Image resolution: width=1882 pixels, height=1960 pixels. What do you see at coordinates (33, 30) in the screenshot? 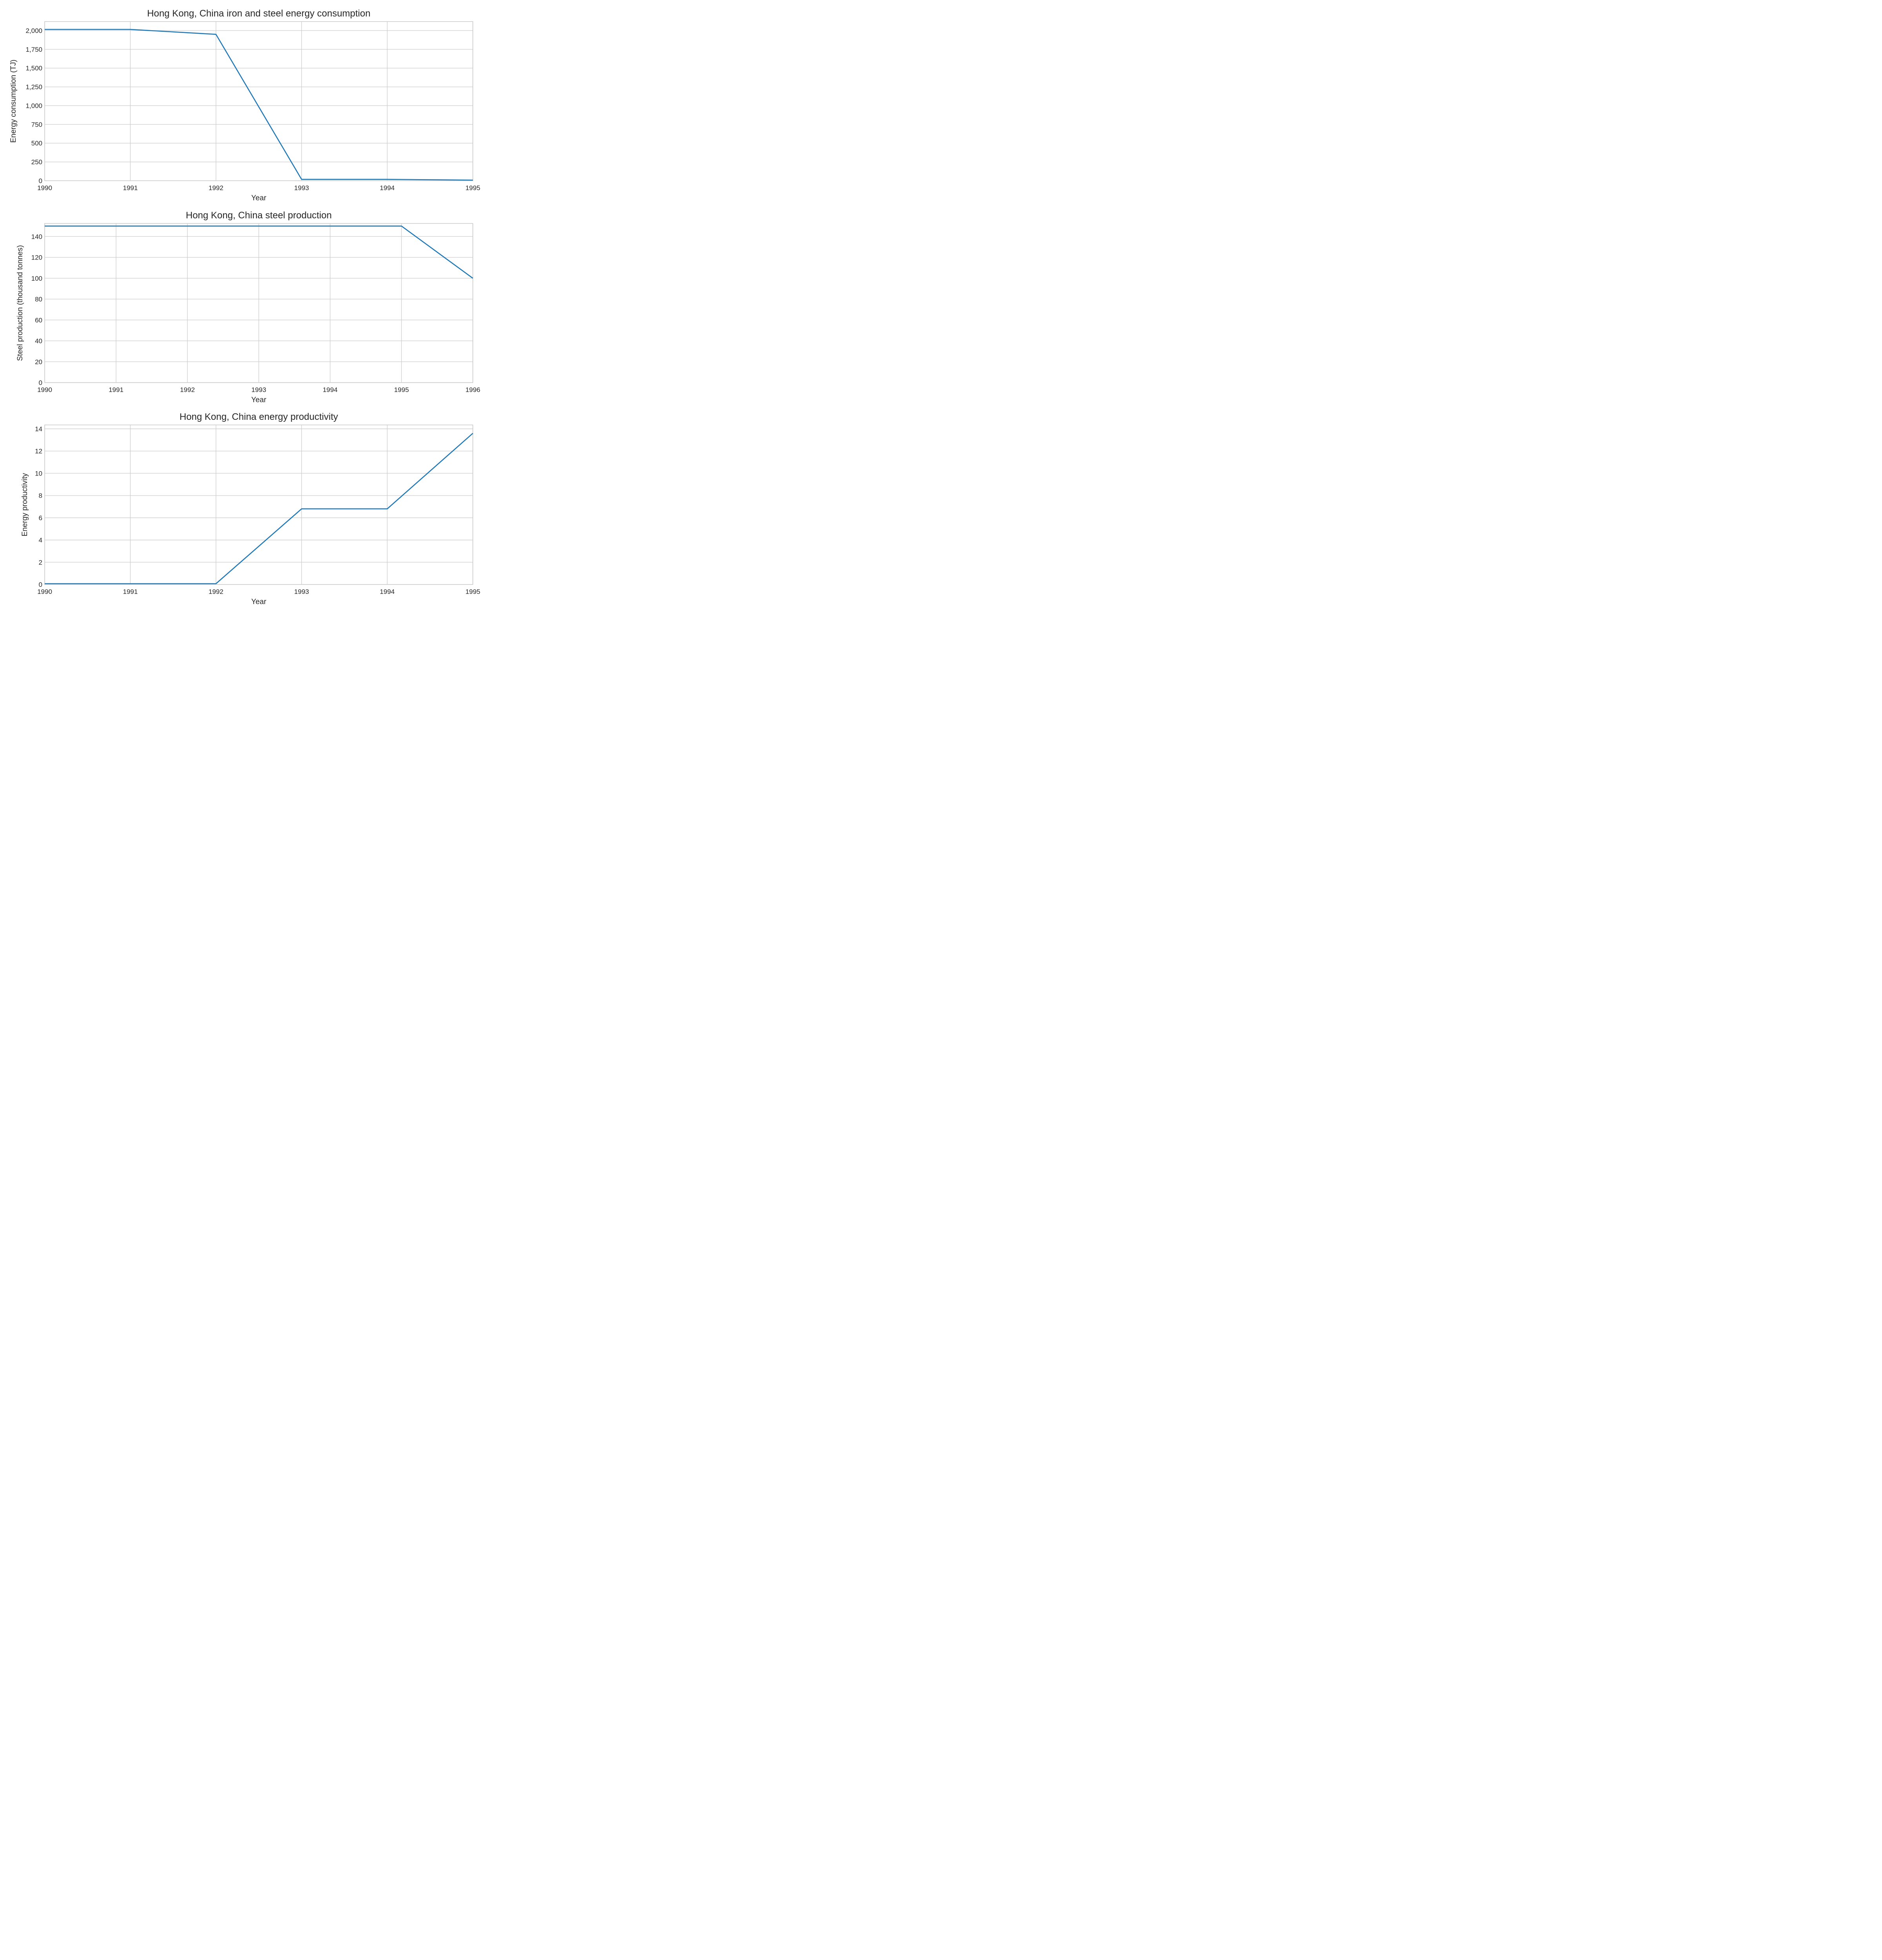
I see `y-tick-label: 2,000` at bounding box center [33, 30].